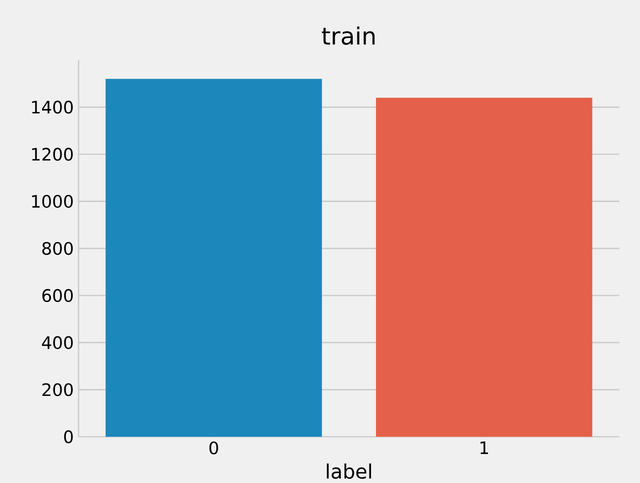 This screenshot has width=640, height=483. I want to click on y-tick-label: 0, so click(68, 437).